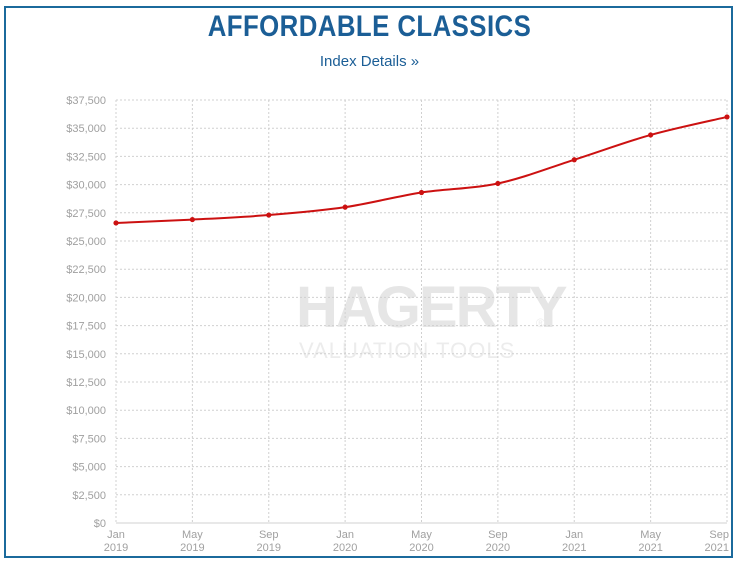  What do you see at coordinates (86, 214) in the screenshot?
I see `y-tick-label: $27,500` at bounding box center [86, 214].